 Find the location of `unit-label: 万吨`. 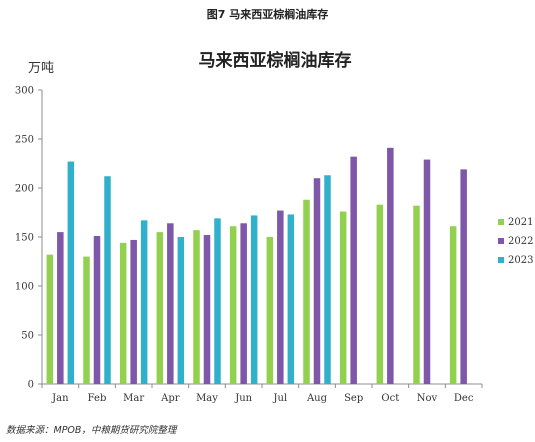

unit-label: 万吨 is located at coordinates (41, 68).